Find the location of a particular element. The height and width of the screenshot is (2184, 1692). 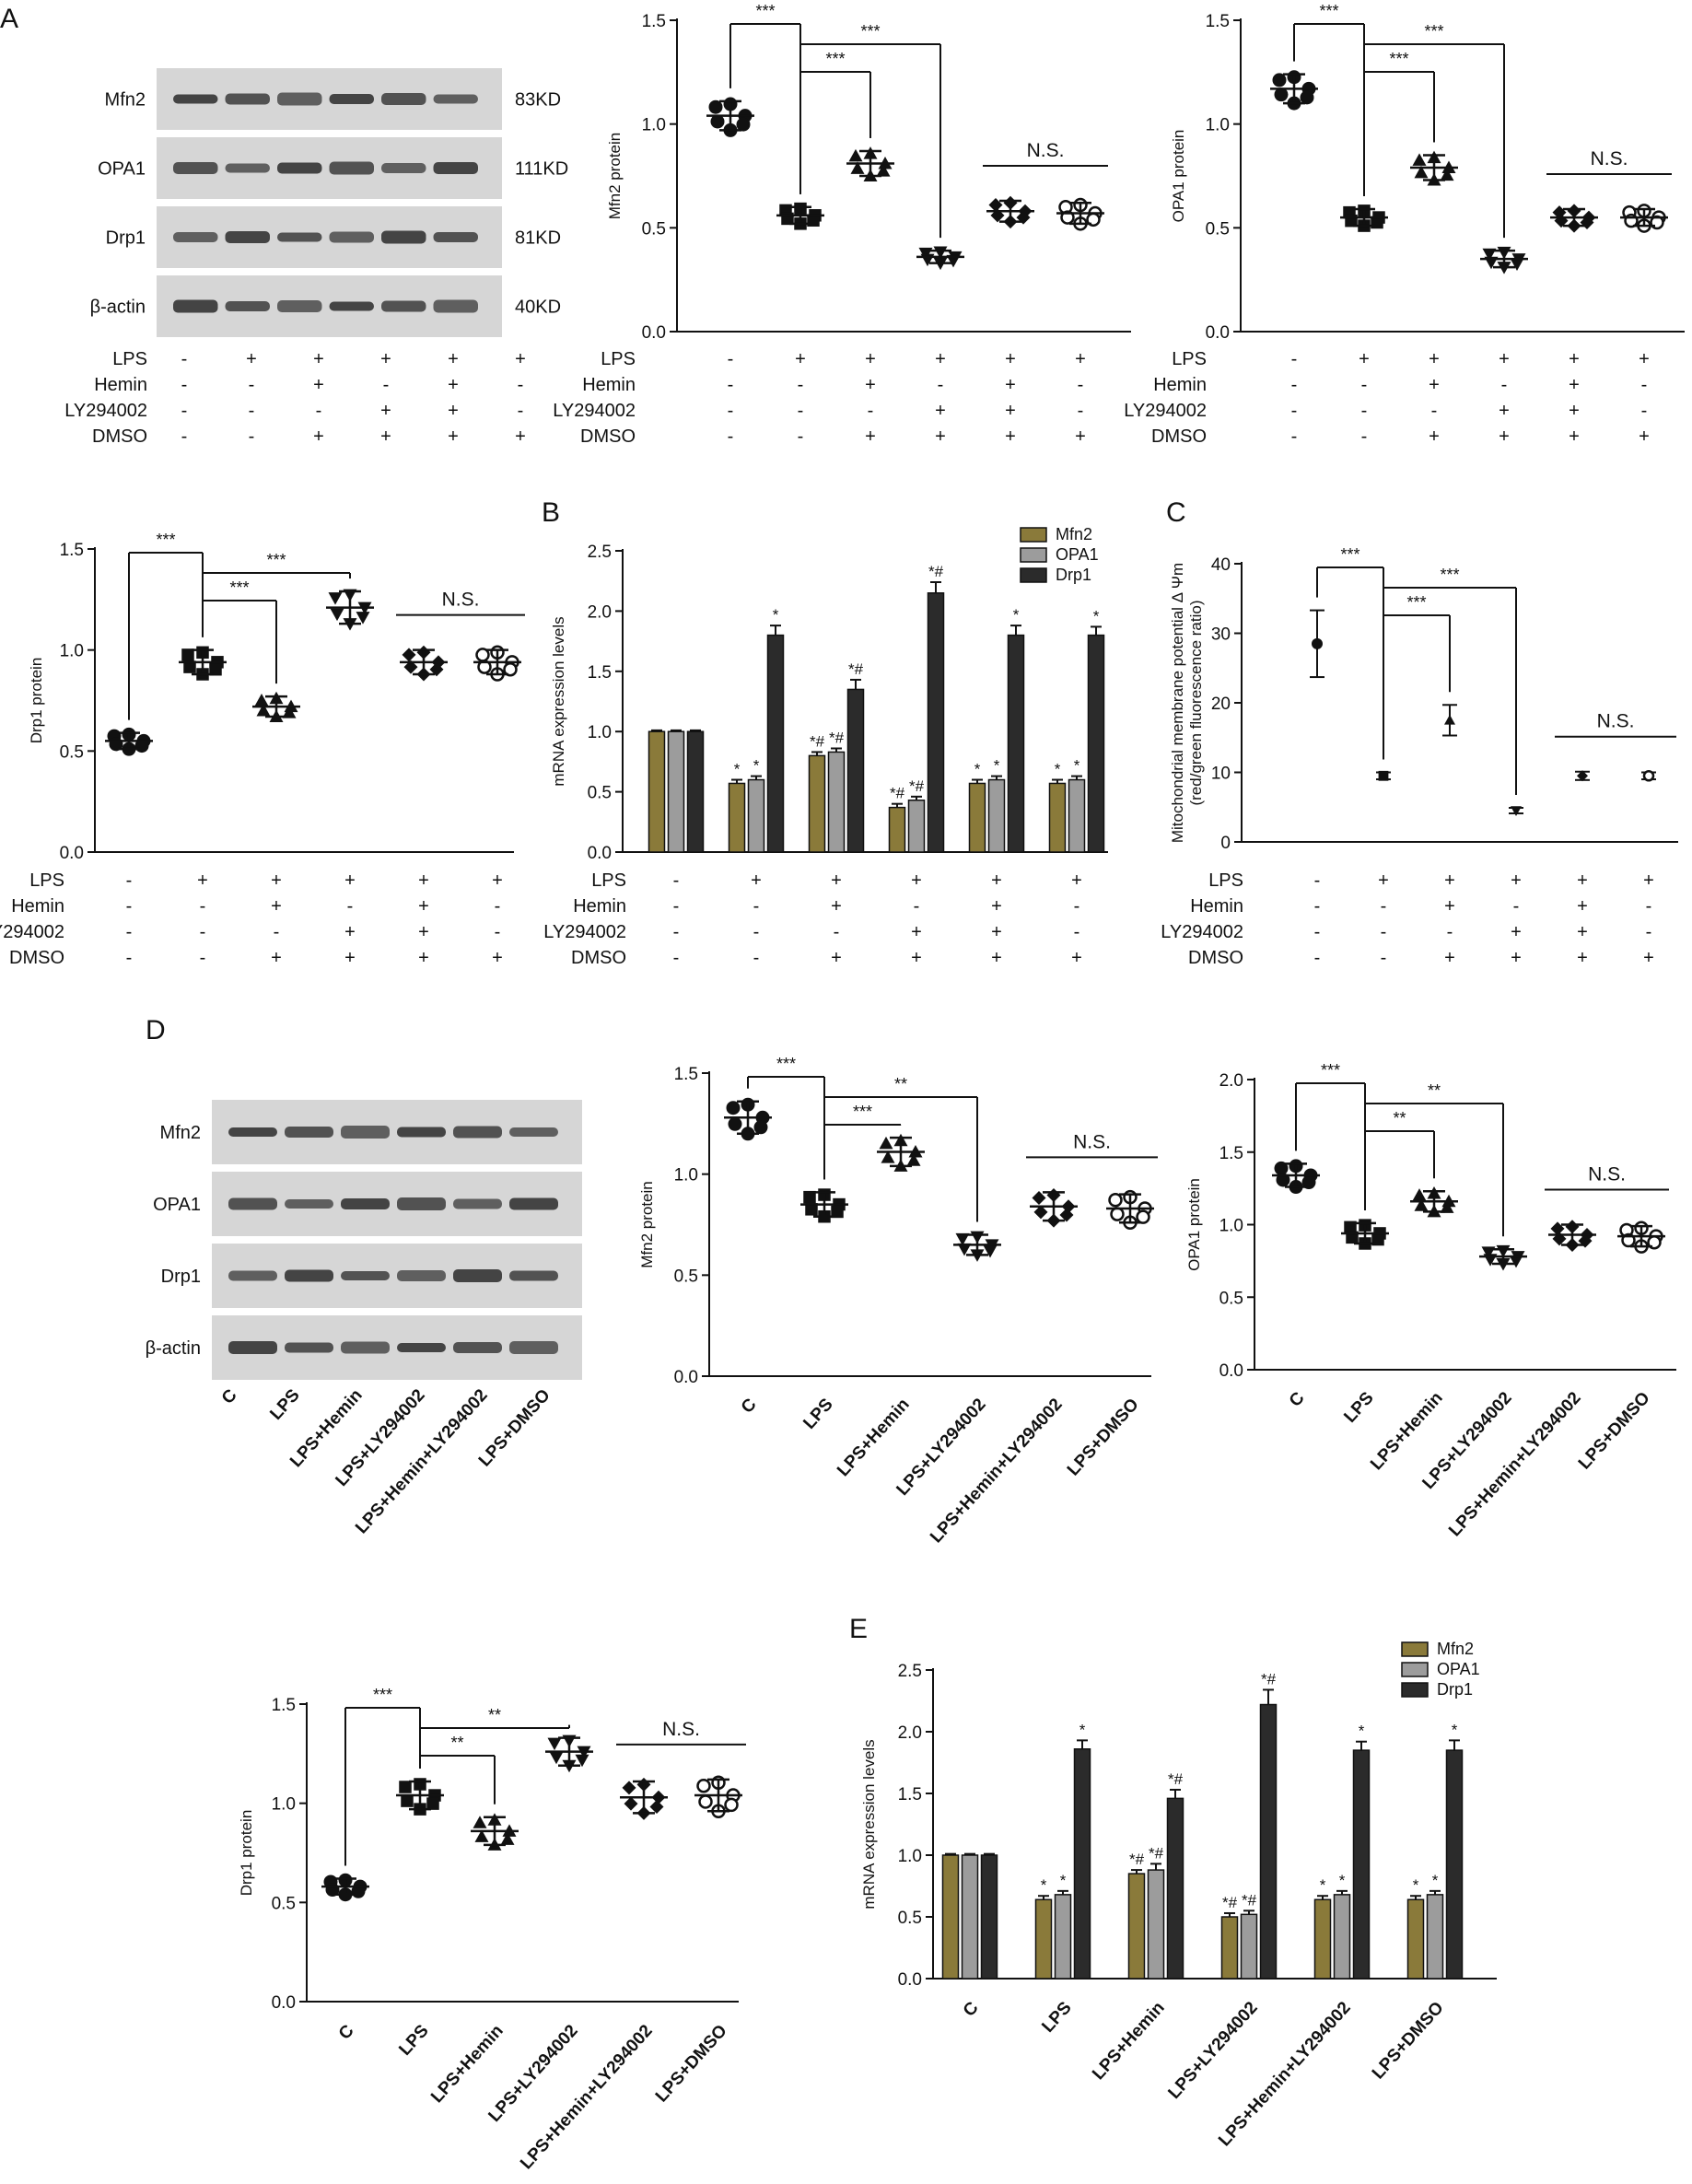

blotA-row-label-lps: LPS is located at coordinates (129, 359).